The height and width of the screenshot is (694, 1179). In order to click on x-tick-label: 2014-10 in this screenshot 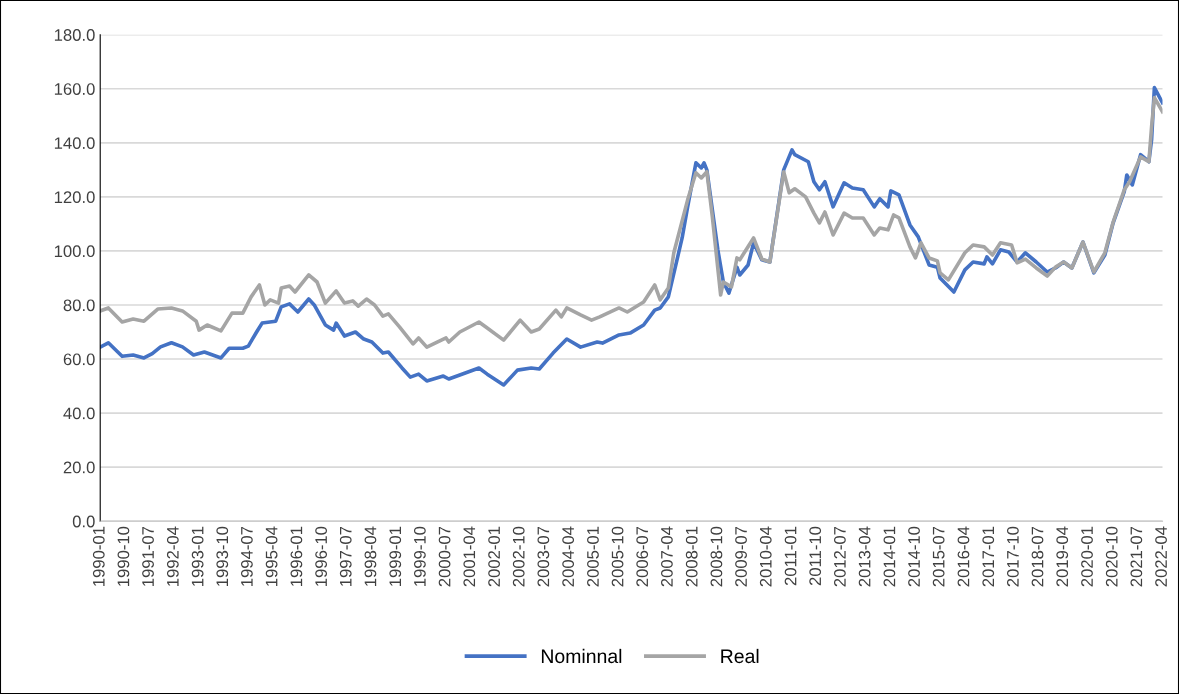, I will do `click(914, 556)`.